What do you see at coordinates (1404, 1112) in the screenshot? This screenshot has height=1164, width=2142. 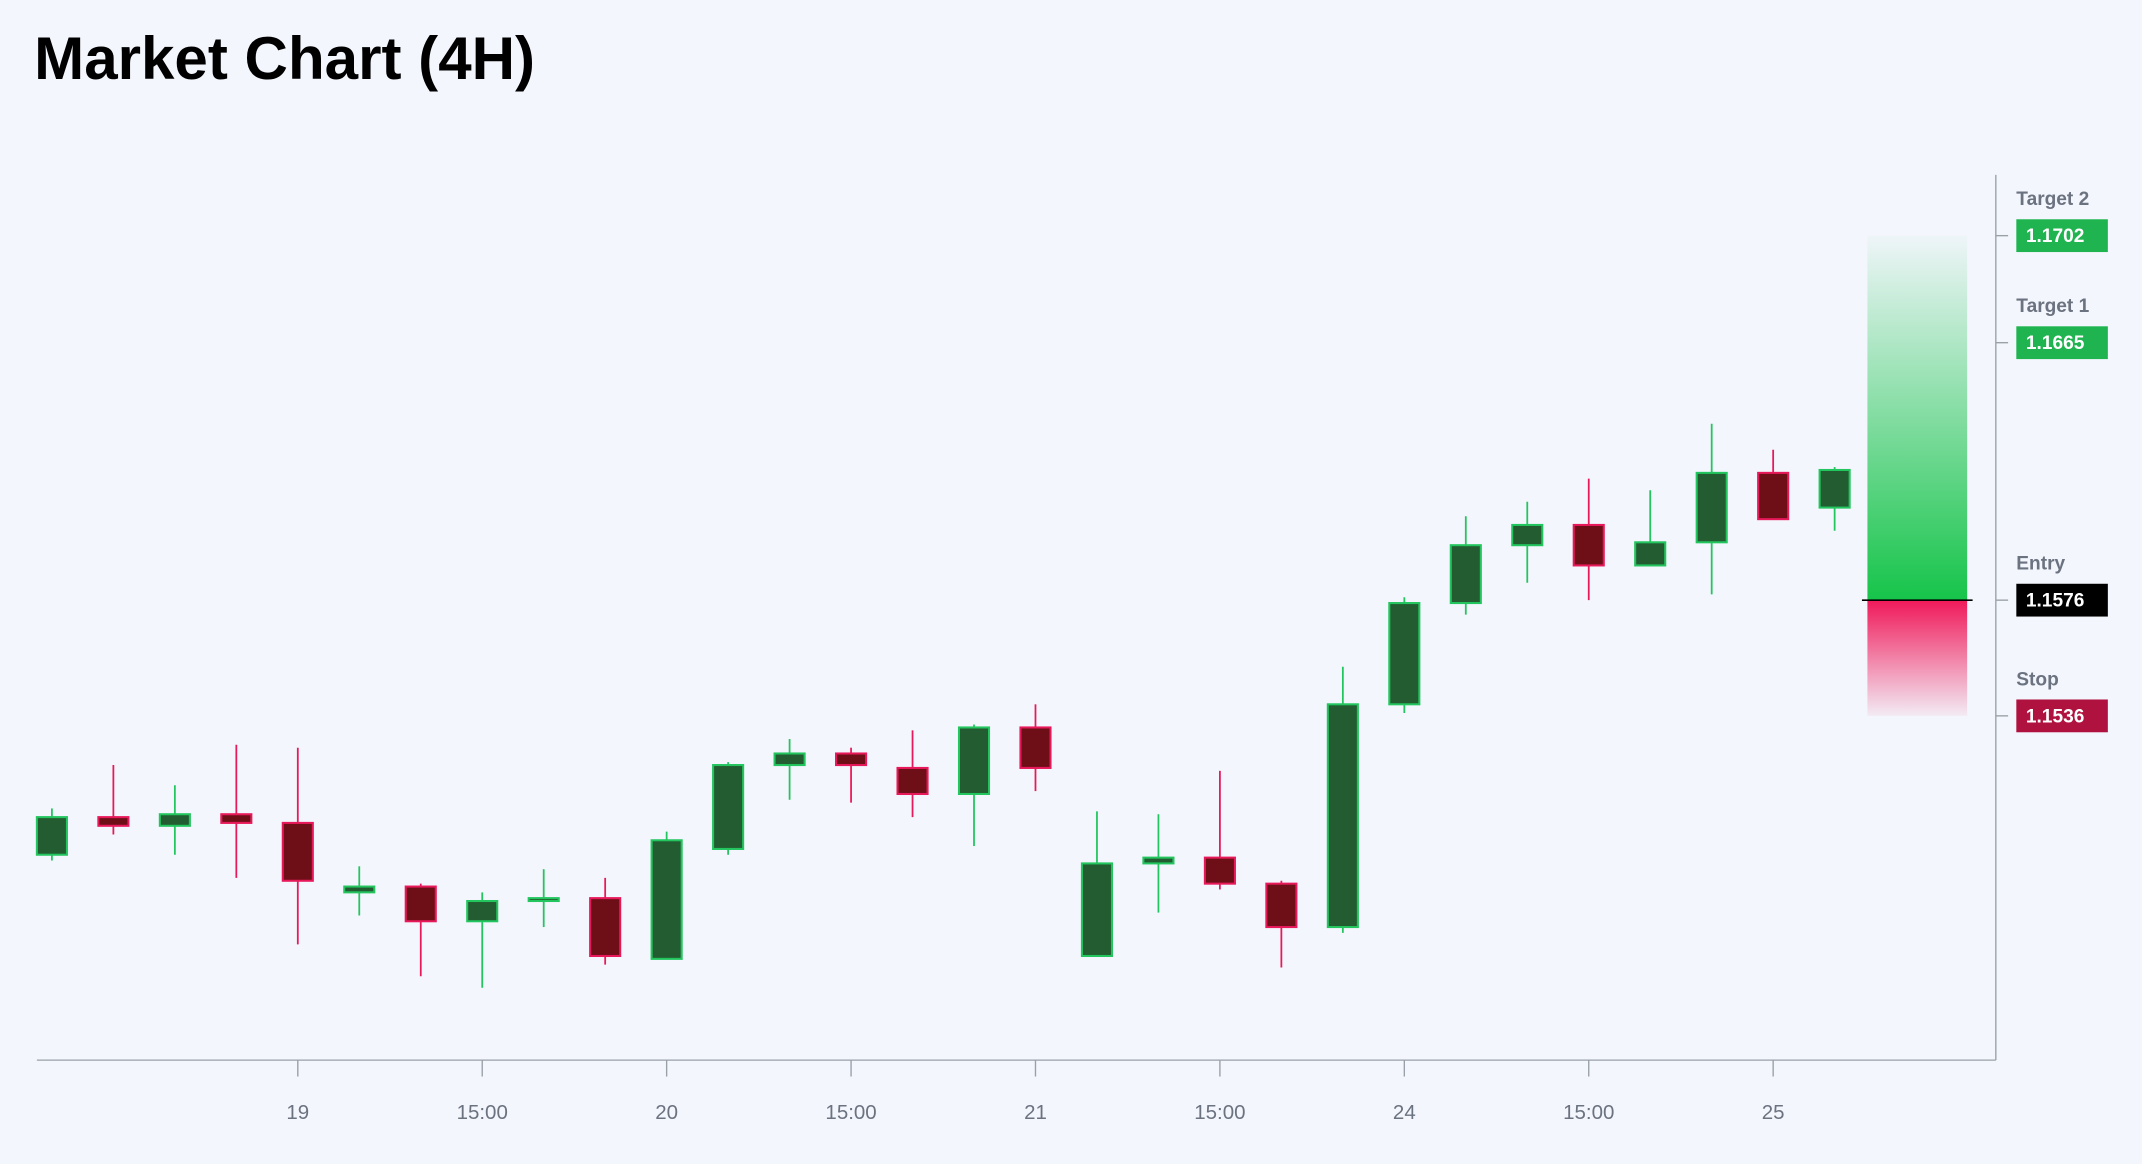 I see `x-tick-label: 24` at bounding box center [1404, 1112].